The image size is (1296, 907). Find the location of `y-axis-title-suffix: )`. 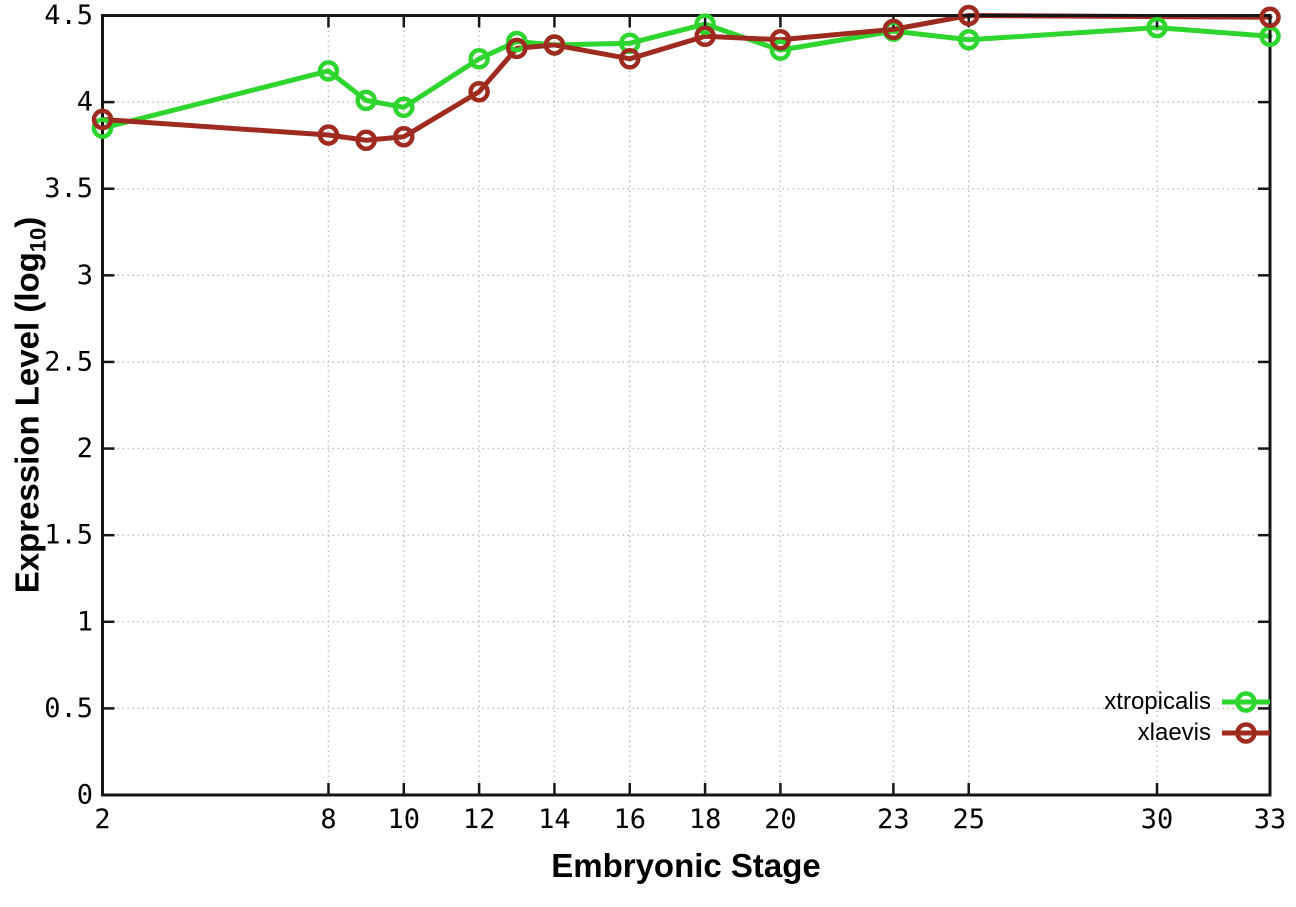

y-axis-title-suffix: ) is located at coordinates (27, 222).